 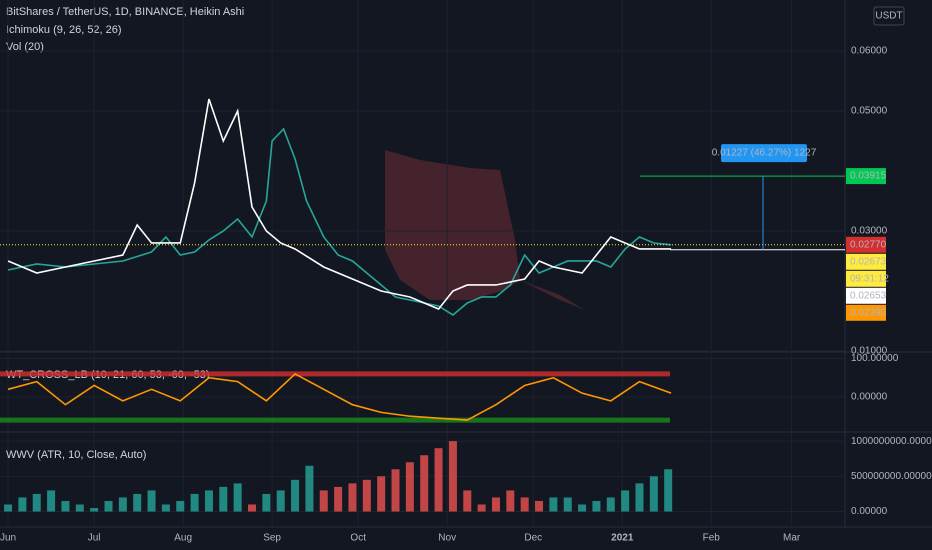 What do you see at coordinates (447, 538) in the screenshot?
I see `x-tick-label: Nov` at bounding box center [447, 538].